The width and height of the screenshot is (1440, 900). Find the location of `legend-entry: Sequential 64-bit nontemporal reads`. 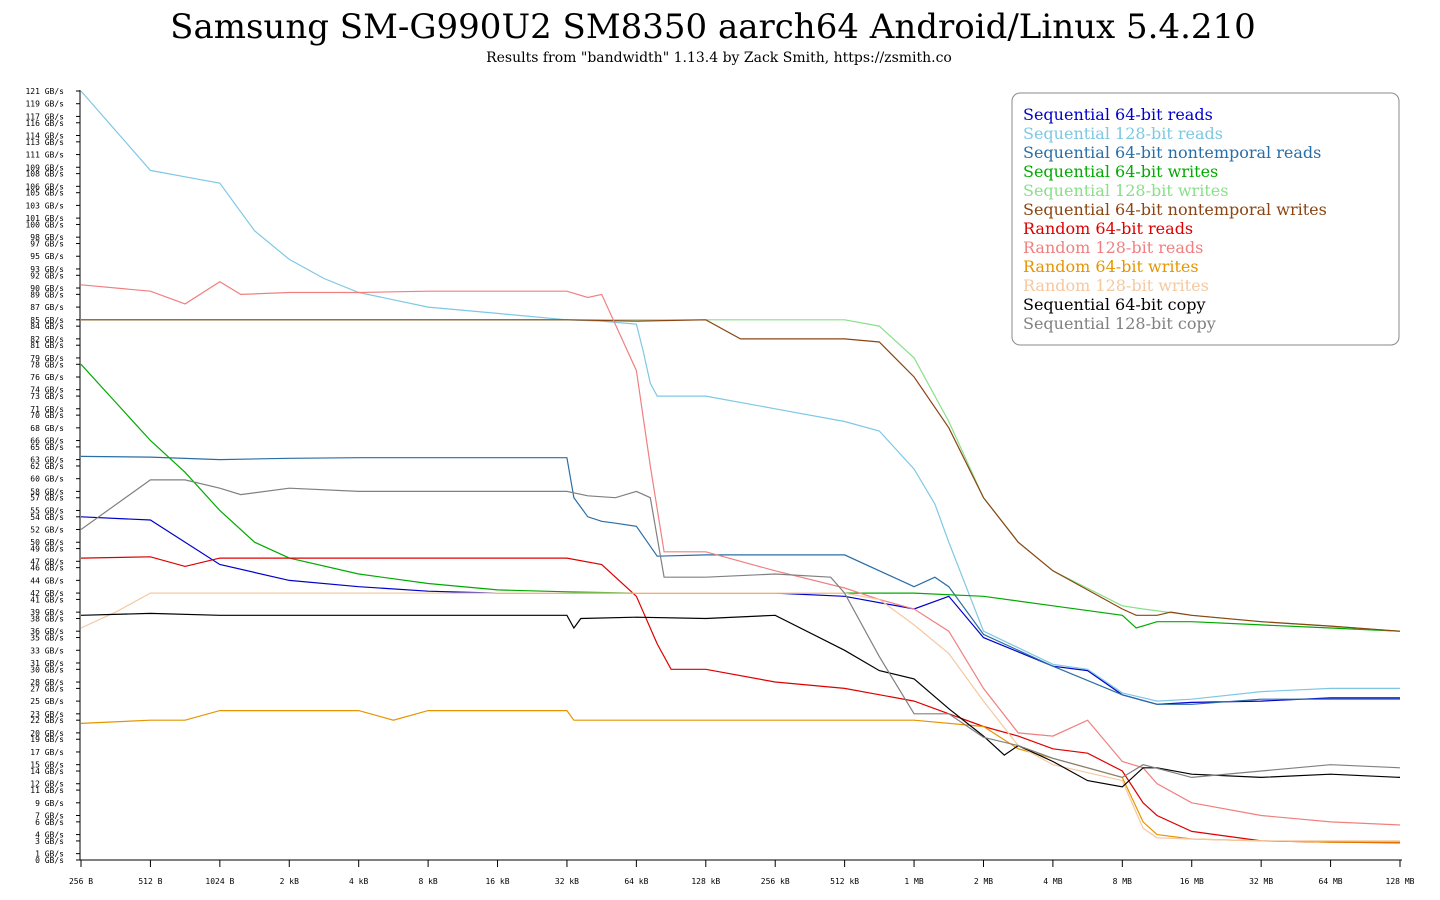

legend-entry: Sequential 64-bit nontemporal reads is located at coordinates (1172, 152).